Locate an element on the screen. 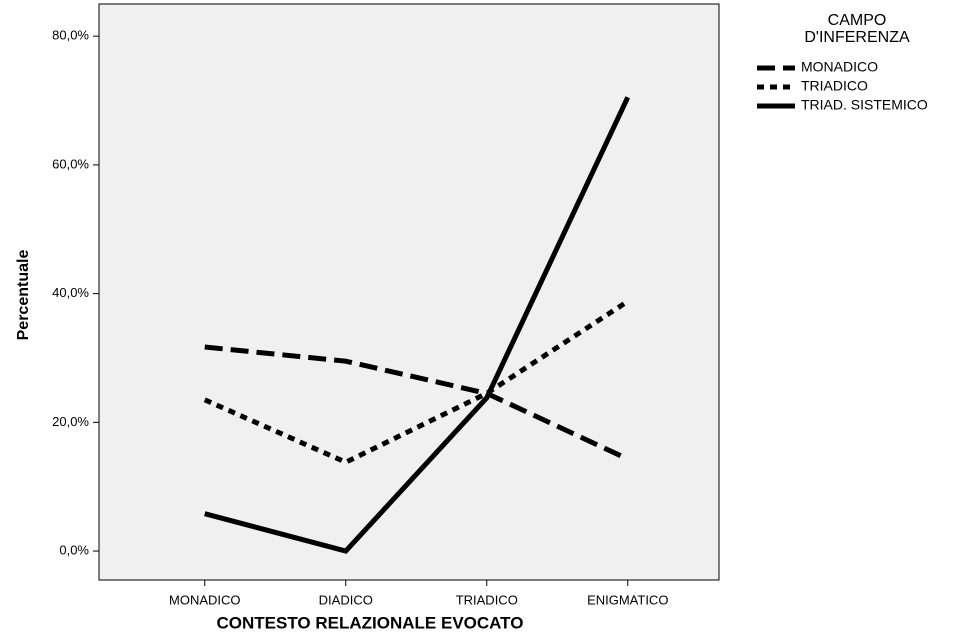 This screenshot has width=960, height=636. x-tick-label: MONADICO is located at coordinates (205, 599).